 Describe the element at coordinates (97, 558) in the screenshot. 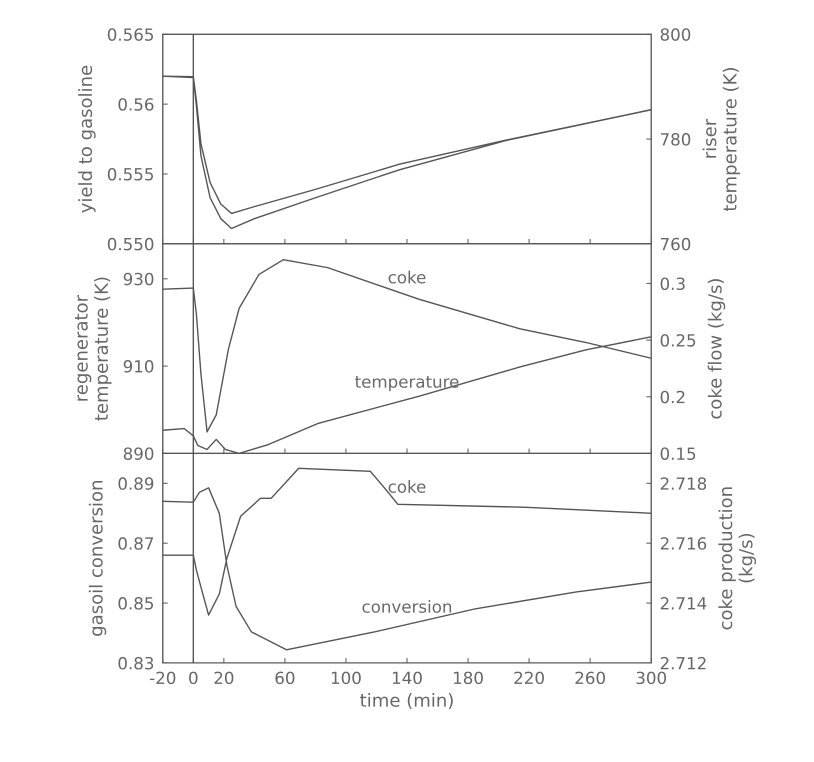

I see `y-axis-title: gasoil conversion` at that location.